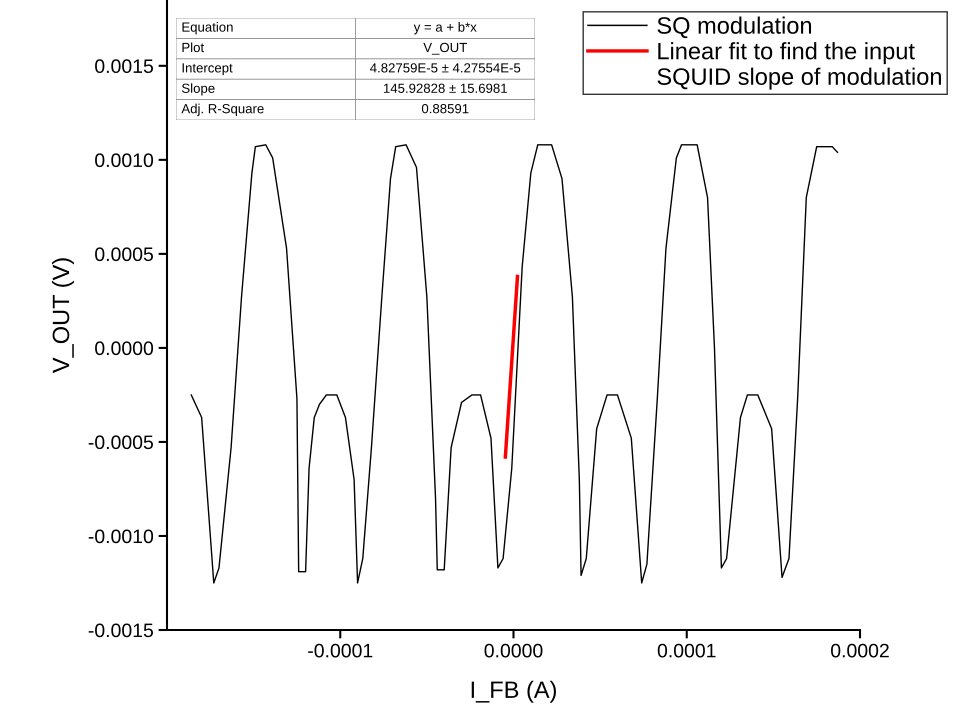  Describe the element at coordinates (124, 254) in the screenshot. I see `y-tick-label: 0.0005` at that location.